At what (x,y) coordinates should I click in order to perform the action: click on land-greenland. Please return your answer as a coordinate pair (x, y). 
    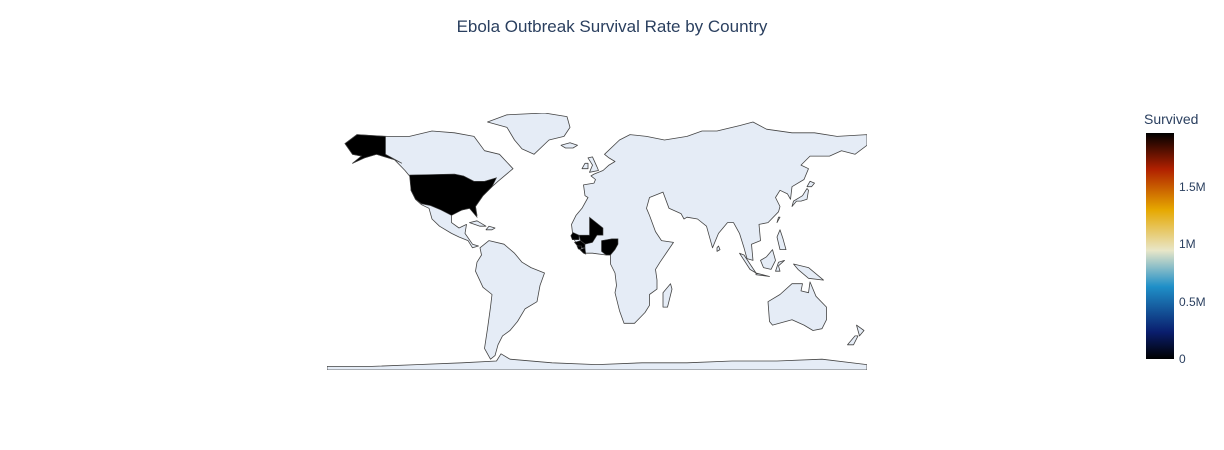
    Looking at the image, I should click on (529, 134).